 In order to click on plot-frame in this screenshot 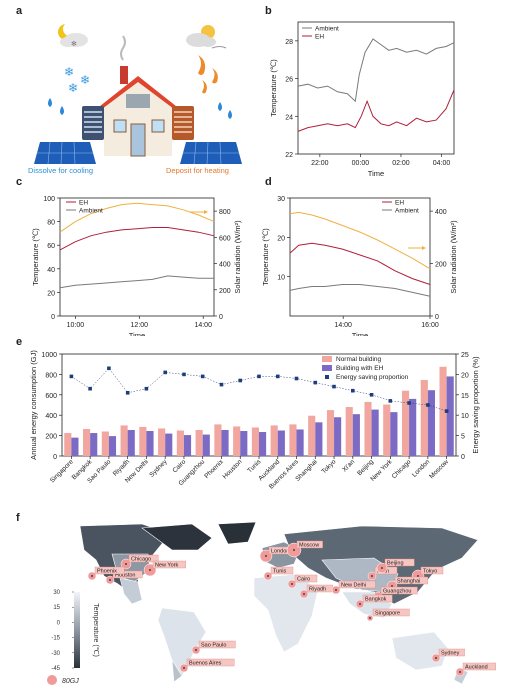, I will do `click(376, 88)`.